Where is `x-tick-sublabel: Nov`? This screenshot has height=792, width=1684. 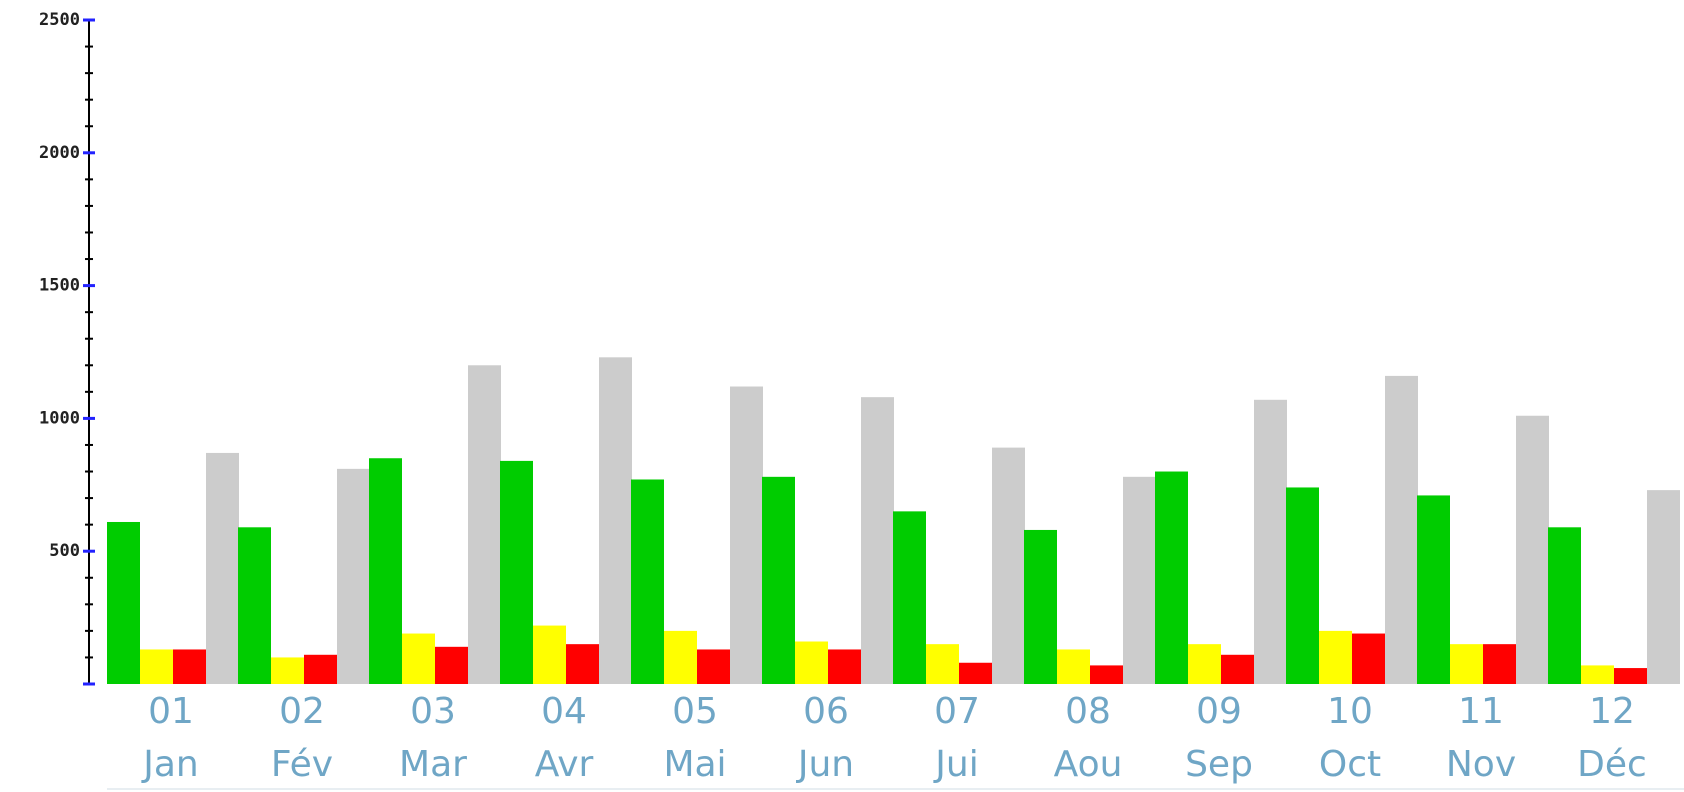 x-tick-sublabel: Nov is located at coordinates (1481, 764).